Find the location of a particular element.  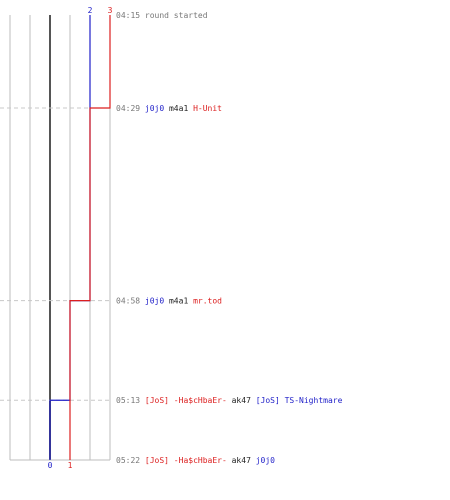

series-layer is located at coordinates (80, 237).